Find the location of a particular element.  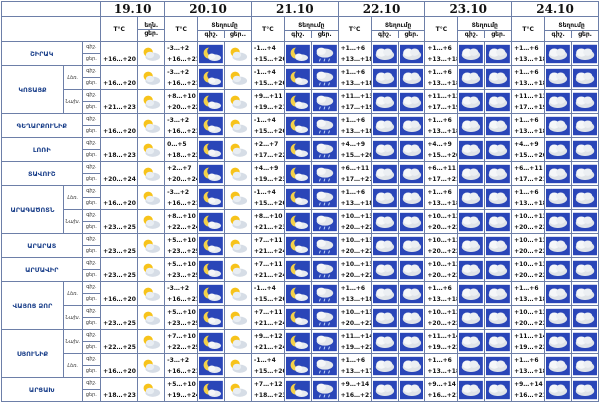

temp-cell: +4…+9 +19…+23 is located at coordinates (267, 173).